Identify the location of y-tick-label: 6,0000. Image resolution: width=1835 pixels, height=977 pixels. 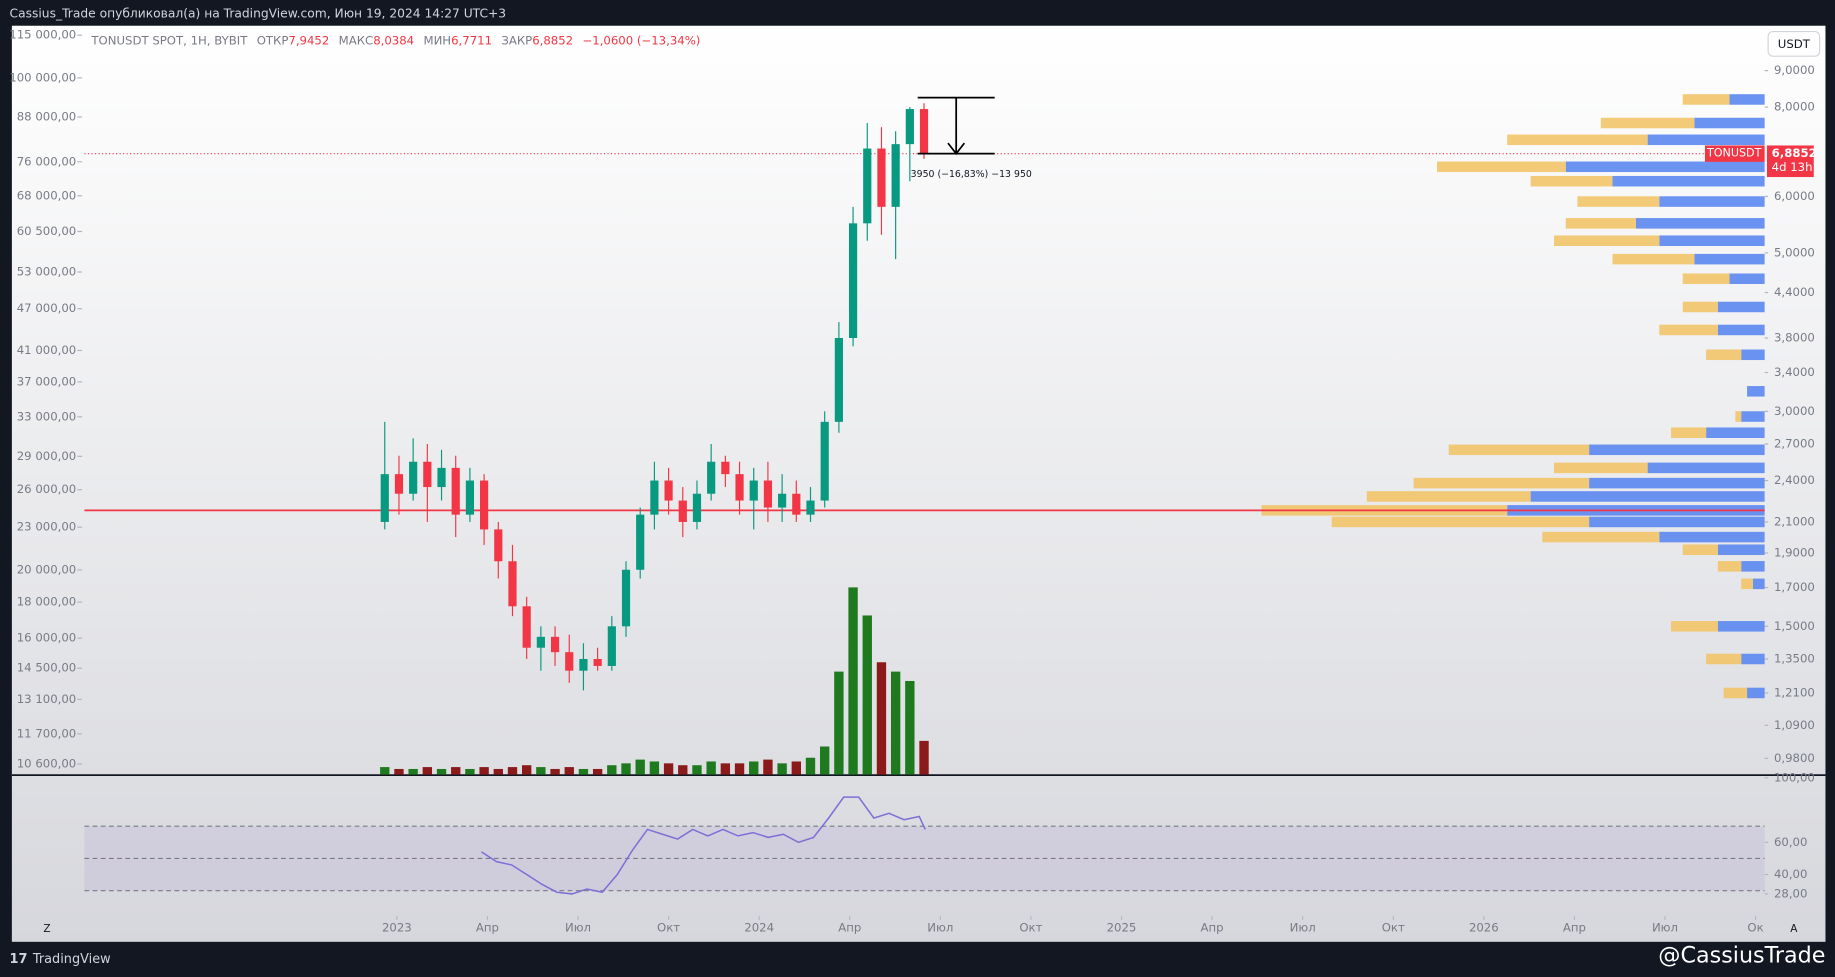
(1794, 196).